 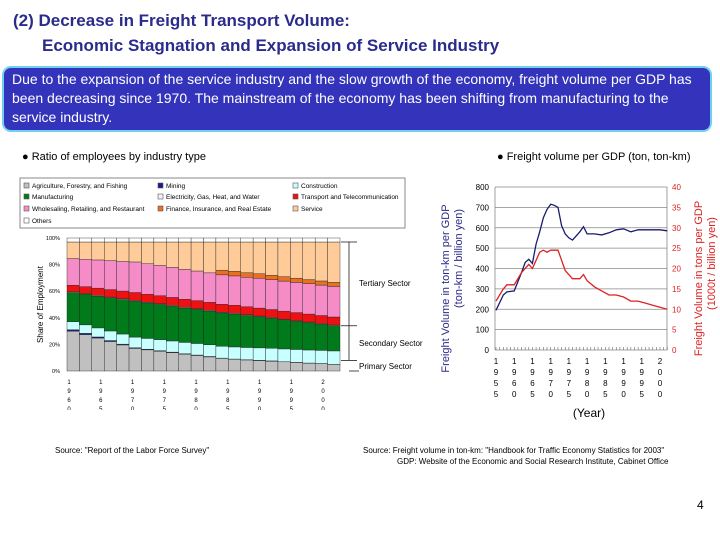 I want to click on y2-tick-label: 0, so click(x=674, y=350).